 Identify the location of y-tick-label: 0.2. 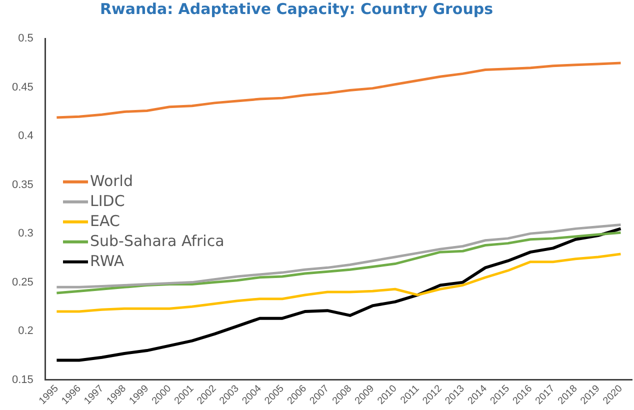
(26, 331).